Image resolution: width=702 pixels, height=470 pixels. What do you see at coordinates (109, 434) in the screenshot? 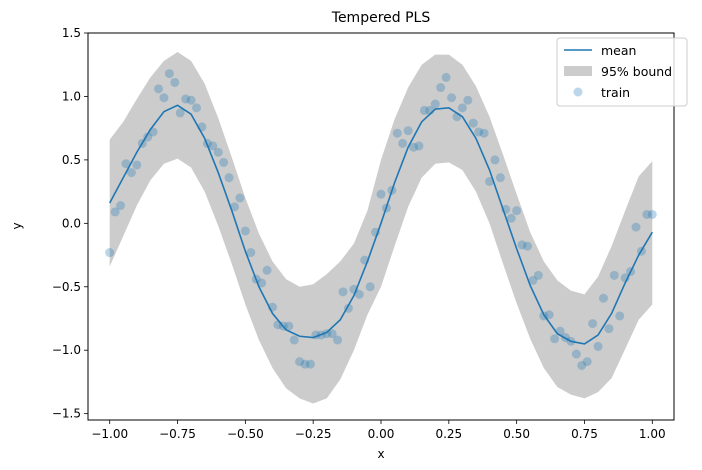
I see `x-tick-label: −1.00` at bounding box center [109, 434].